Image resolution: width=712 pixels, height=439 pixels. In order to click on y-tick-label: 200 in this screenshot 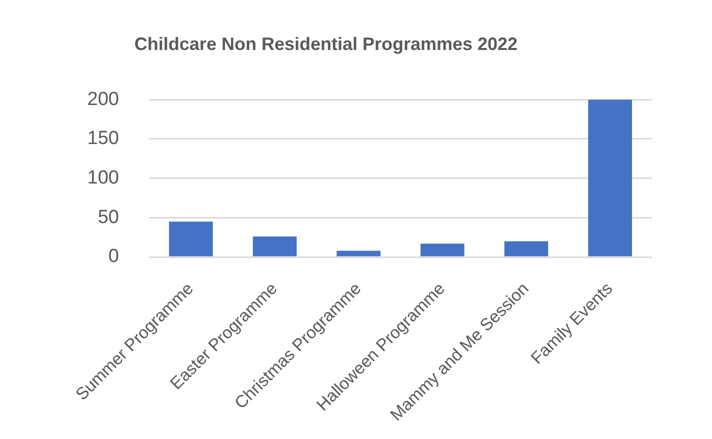, I will do `click(103, 99)`.